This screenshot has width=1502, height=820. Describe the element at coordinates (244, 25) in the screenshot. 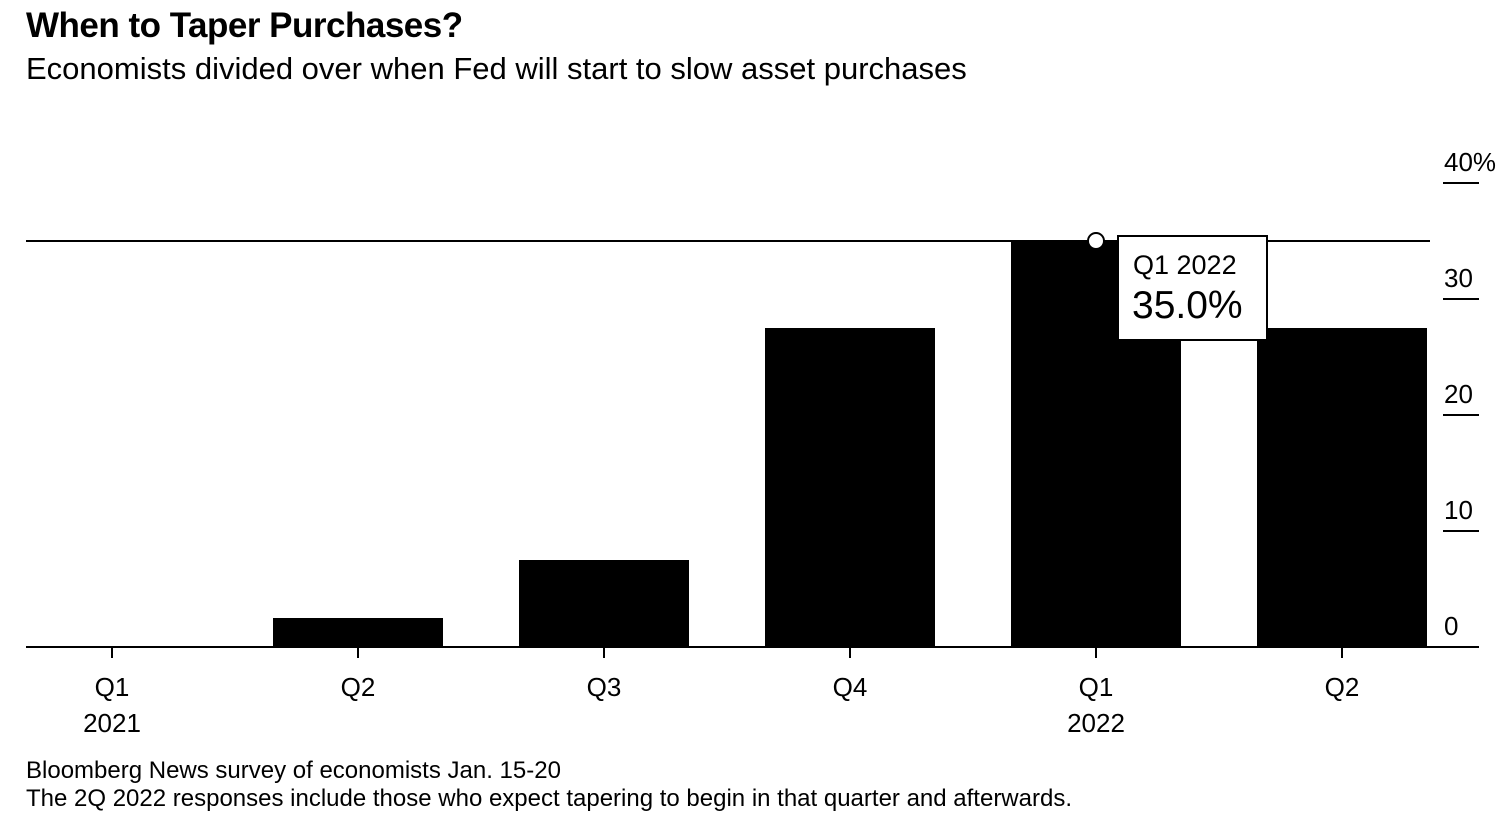

I see `chart-title: When to Taper Purchases?` at that location.